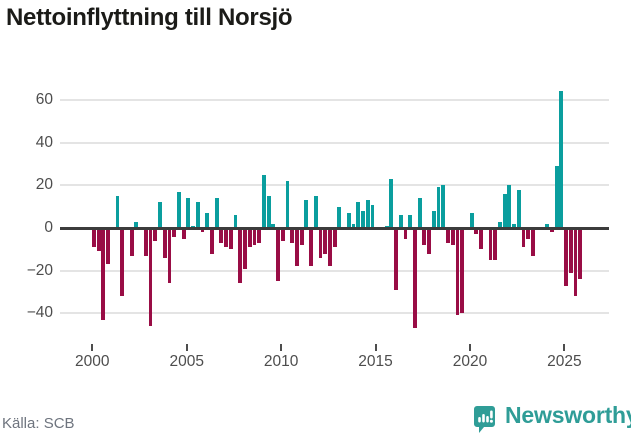  I want to click on chart-title: Nettoinflyttning till Norsjö, so click(149, 17).